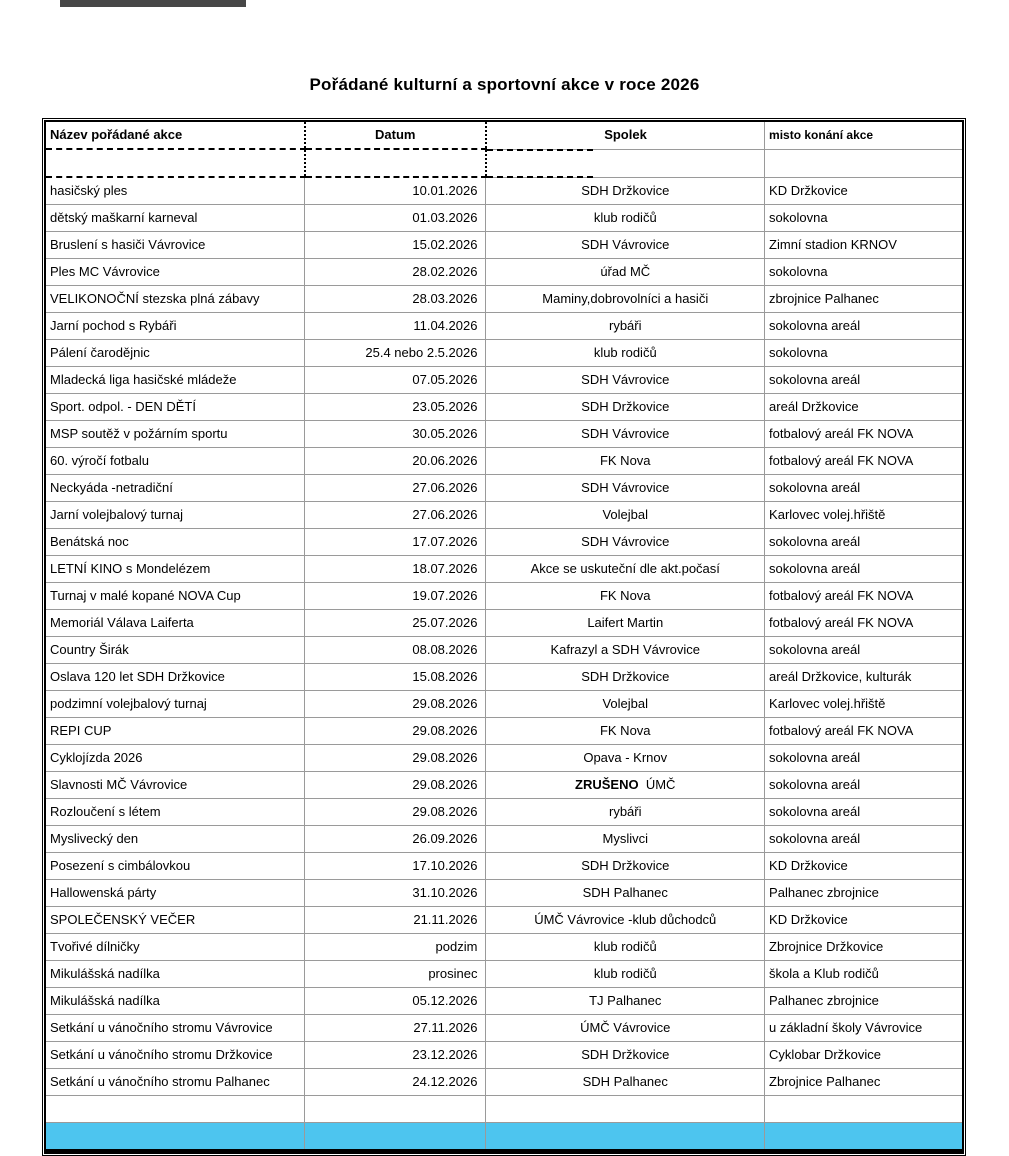 The image size is (1009, 1156). Describe the element at coordinates (864, 1137) in the screenshot. I see `cell-misto` at that location.